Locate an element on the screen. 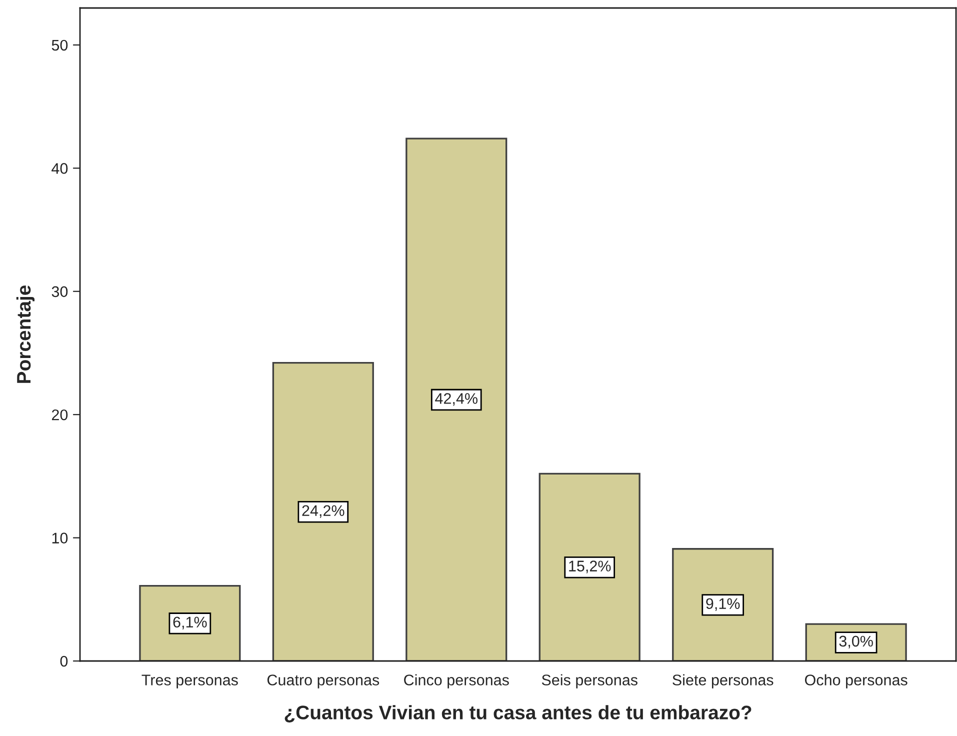 The width and height of the screenshot is (957, 736). y-tick-label: 30 is located at coordinates (60, 292).